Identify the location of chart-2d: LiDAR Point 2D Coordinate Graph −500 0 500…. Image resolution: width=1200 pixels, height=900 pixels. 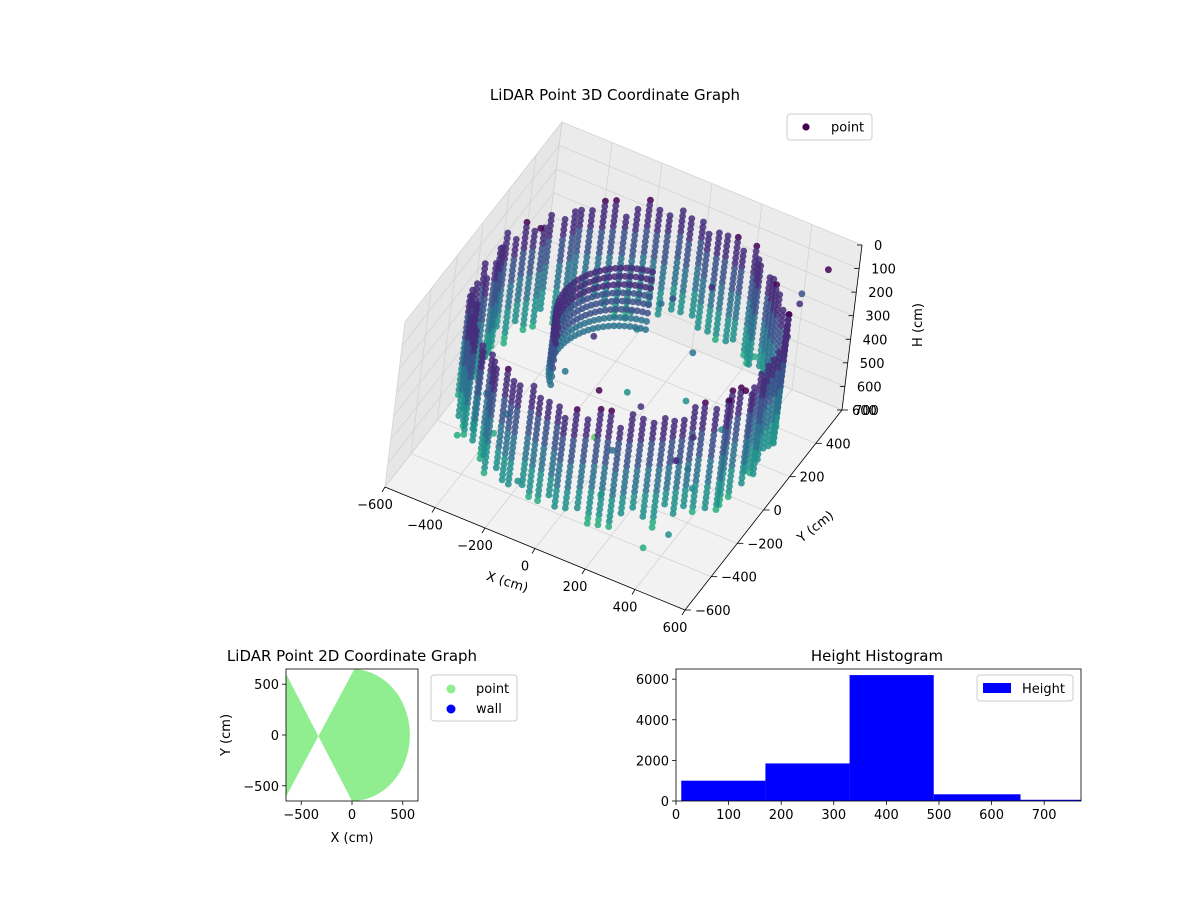
(368, 746).